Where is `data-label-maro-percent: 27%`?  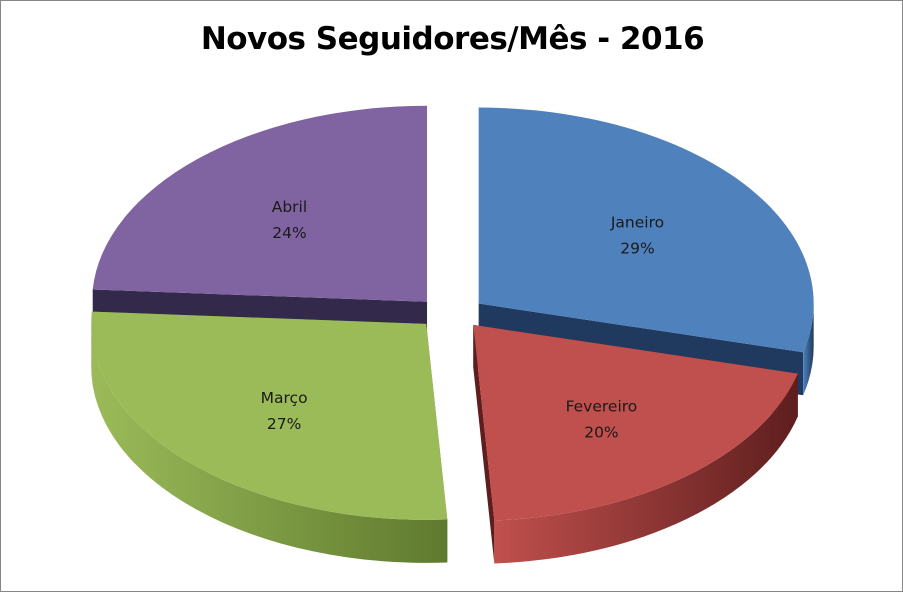
data-label-maro-percent: 27% is located at coordinates (284, 424).